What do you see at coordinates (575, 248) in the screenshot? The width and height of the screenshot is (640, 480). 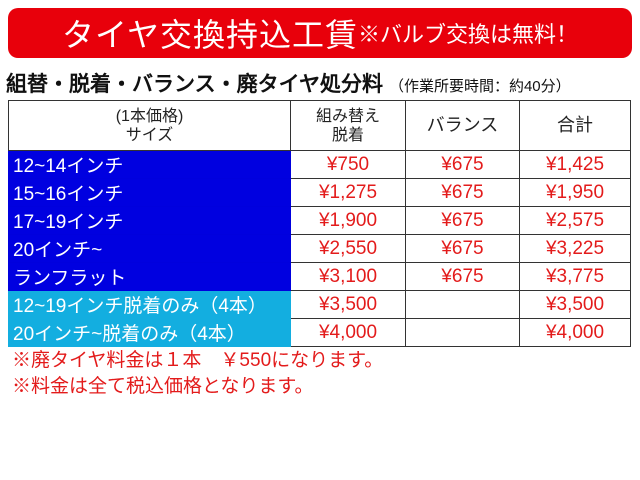 I see `cell-total: ¥3,225` at bounding box center [575, 248].